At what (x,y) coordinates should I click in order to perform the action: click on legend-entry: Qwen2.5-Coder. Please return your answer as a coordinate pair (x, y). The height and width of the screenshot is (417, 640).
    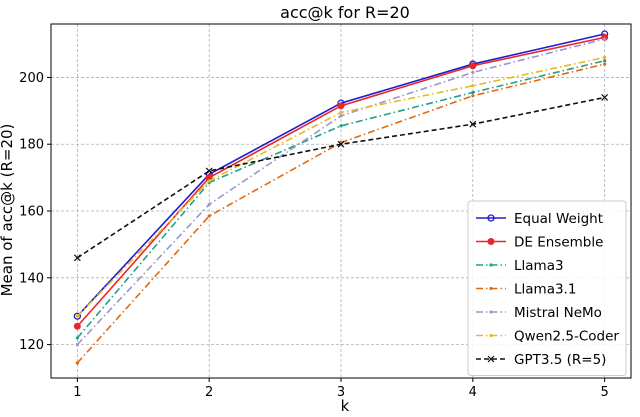
    Looking at the image, I should click on (547, 337).